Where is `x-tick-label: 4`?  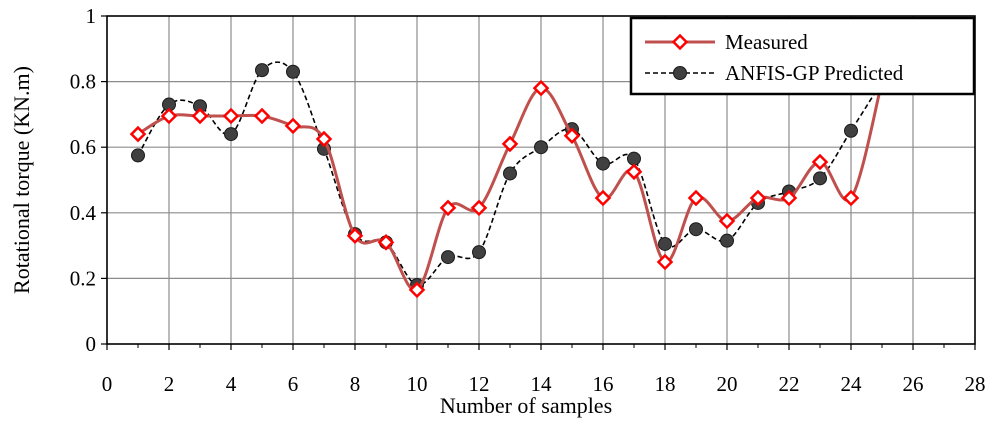 x-tick-label: 4 is located at coordinates (231, 384).